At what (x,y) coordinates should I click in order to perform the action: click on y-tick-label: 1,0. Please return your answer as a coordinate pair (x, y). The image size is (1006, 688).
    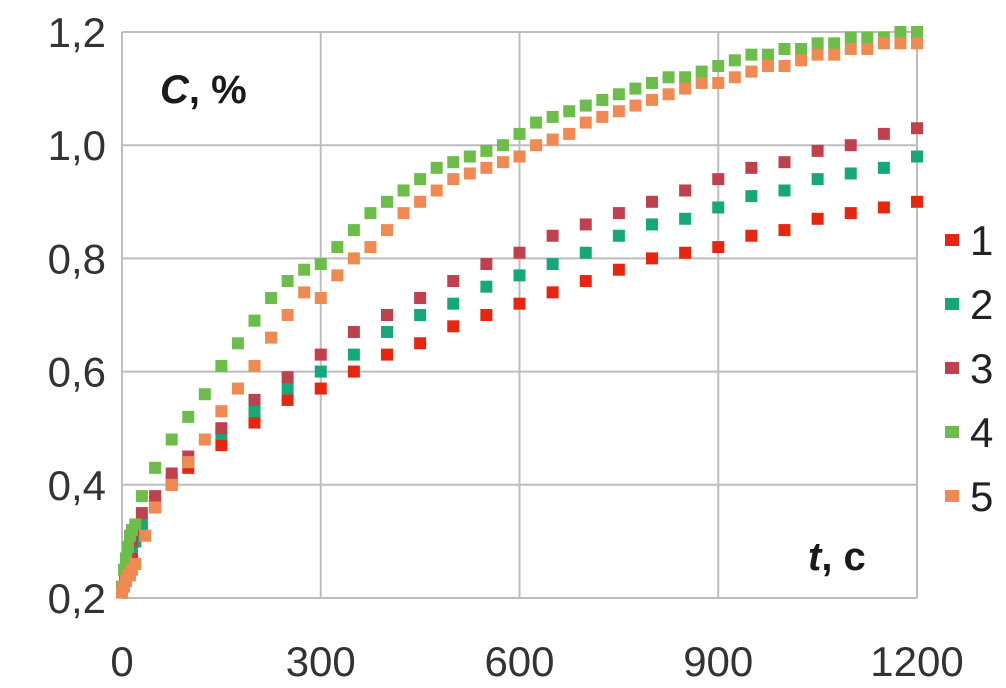
    Looking at the image, I should click on (77, 145).